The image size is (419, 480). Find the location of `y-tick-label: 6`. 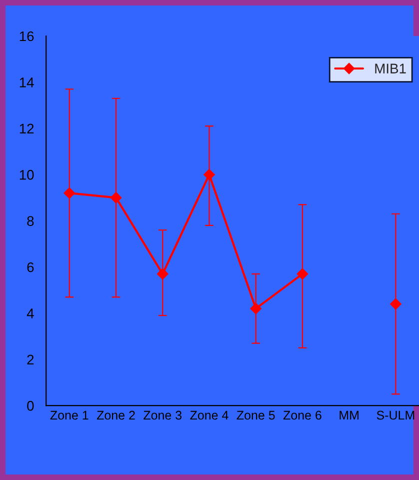

y-tick-label: 6 is located at coordinates (30, 267).